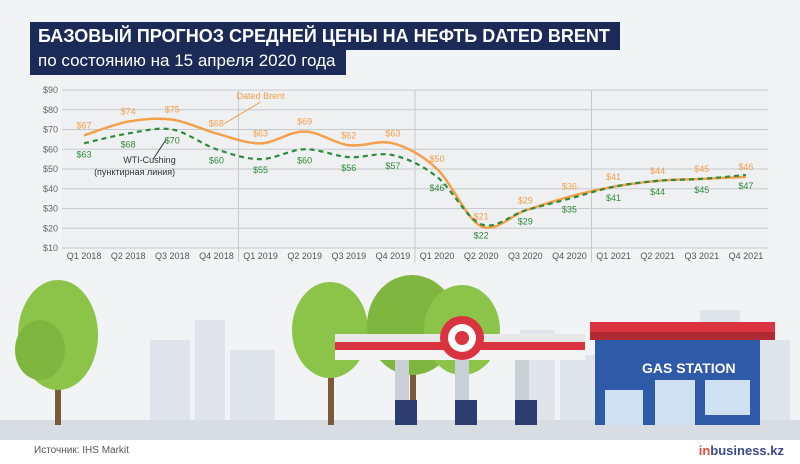 The height and width of the screenshot is (464, 800). Describe the element at coordinates (525, 256) in the screenshot. I see `x-tick-label: Q3 2020` at that location.